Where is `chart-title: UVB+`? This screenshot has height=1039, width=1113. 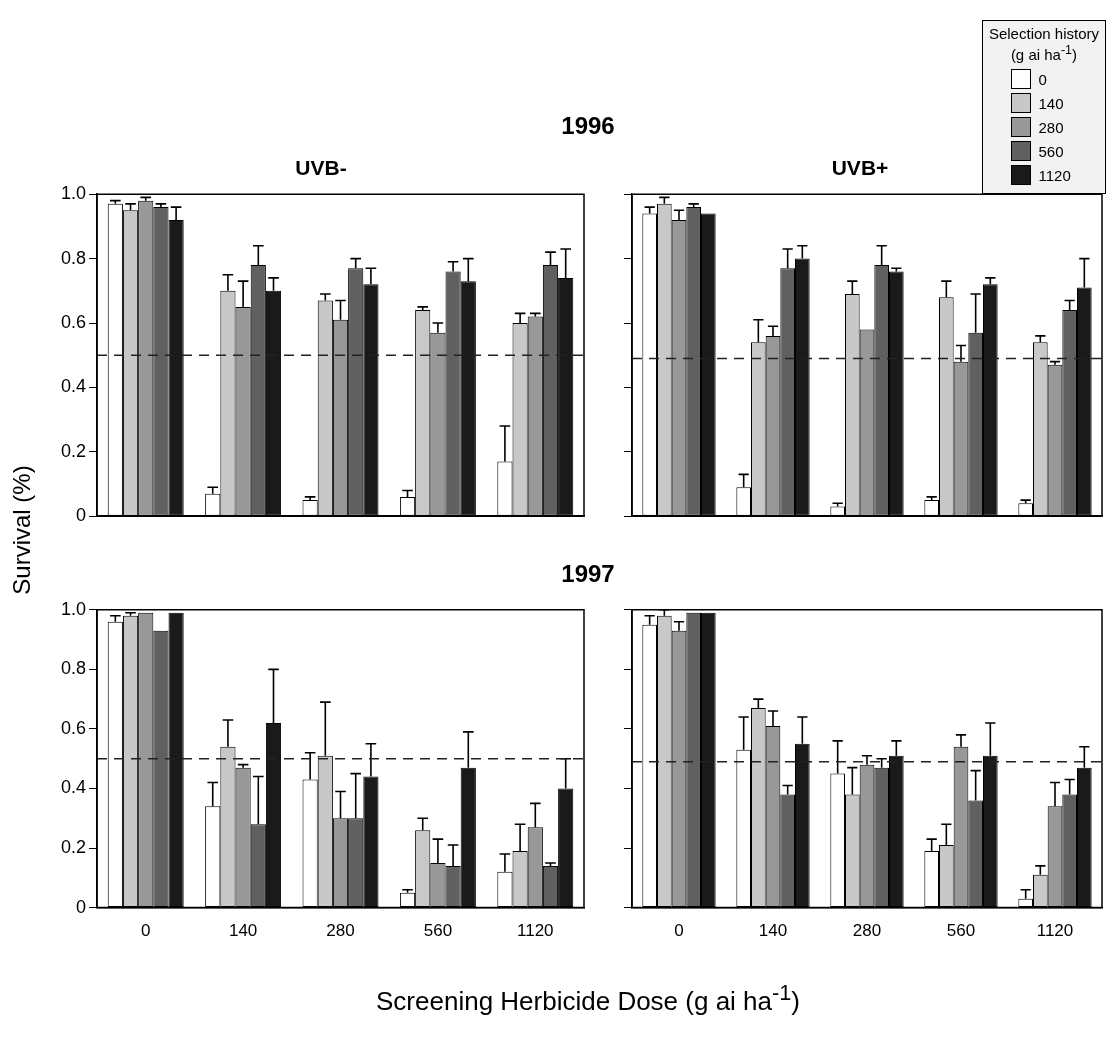 chart-title: UVB+ is located at coordinates (860, 168).